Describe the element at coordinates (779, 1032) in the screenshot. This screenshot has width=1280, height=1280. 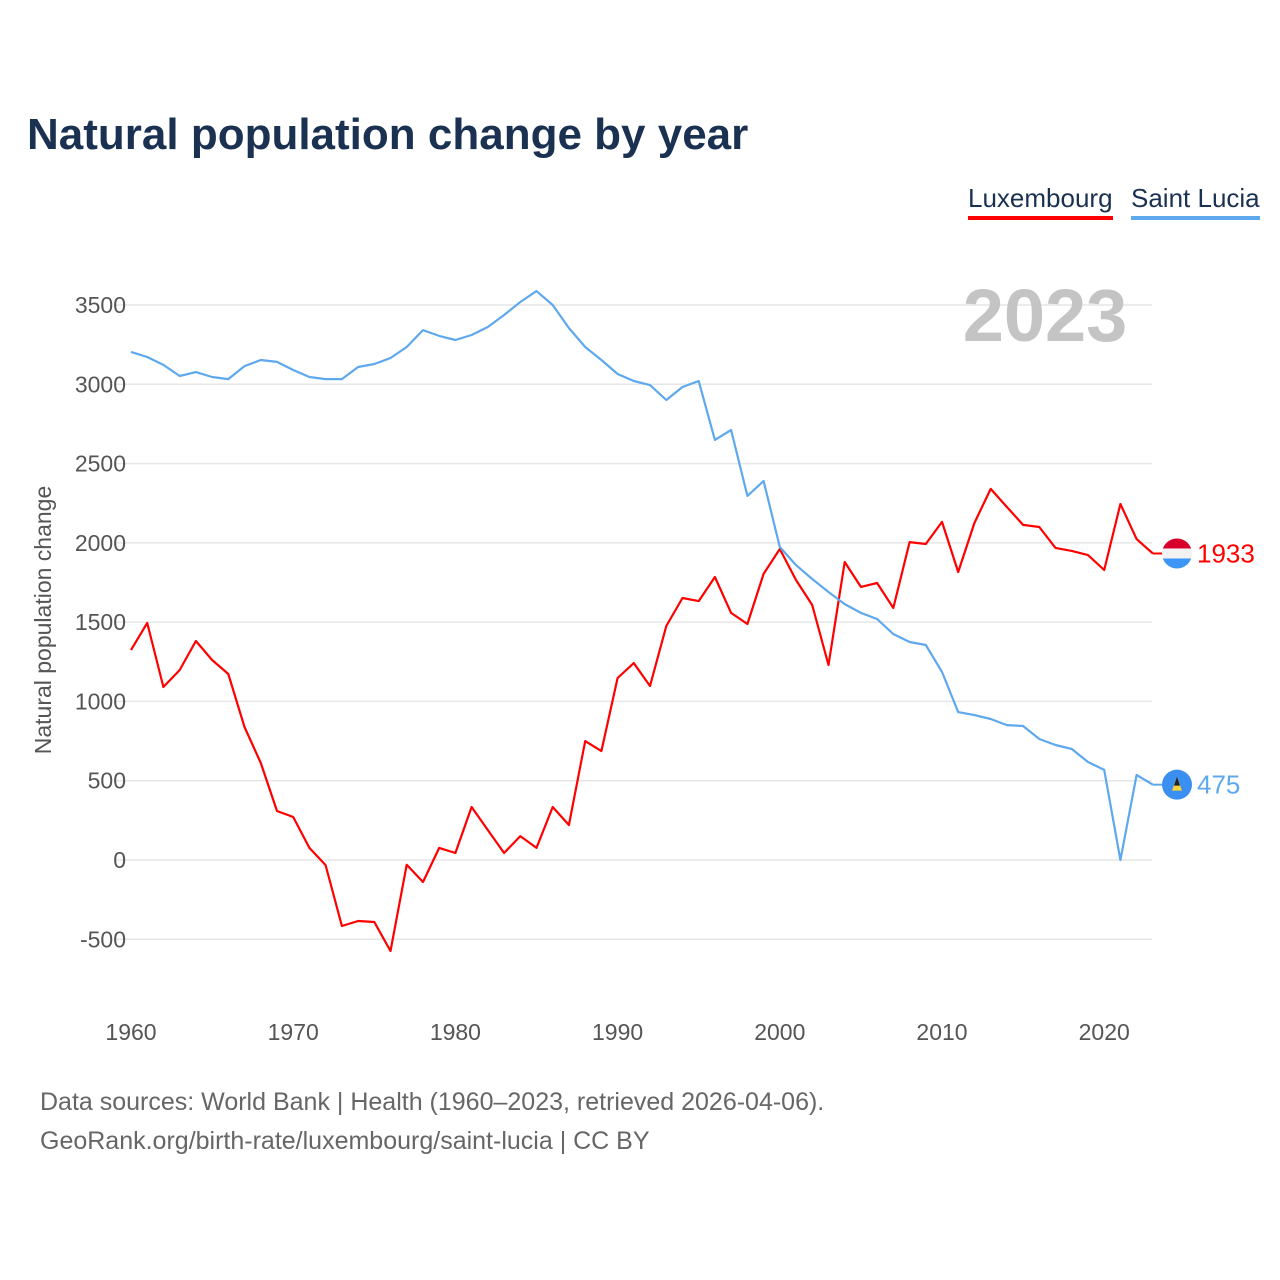
I see `x-tick-label: 2000` at that location.